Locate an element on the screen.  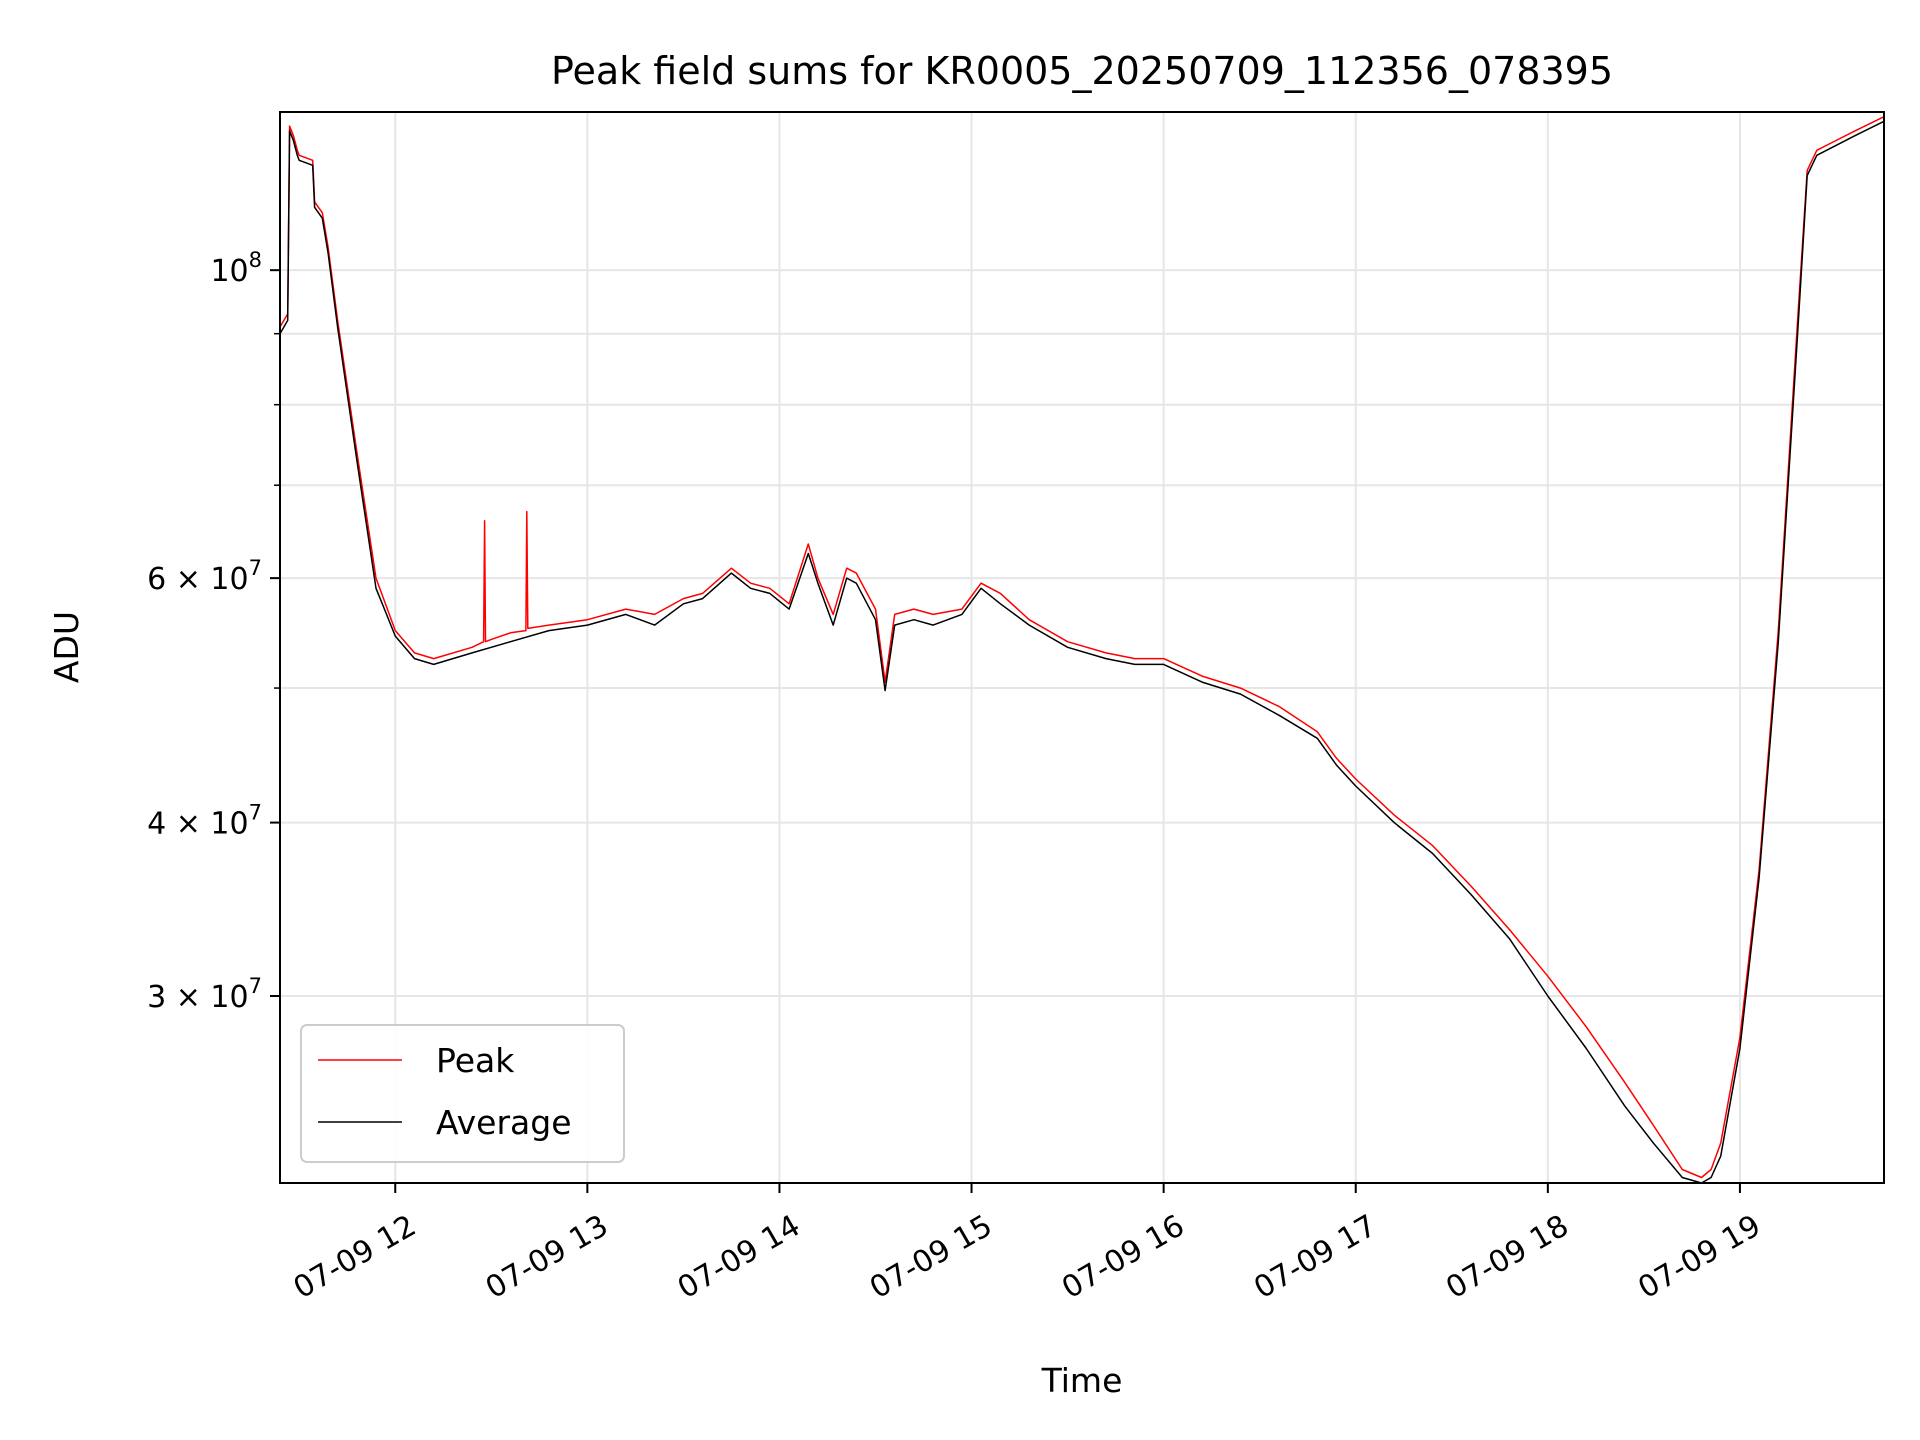
legend-average-label: Average is located at coordinates (504, 1122).